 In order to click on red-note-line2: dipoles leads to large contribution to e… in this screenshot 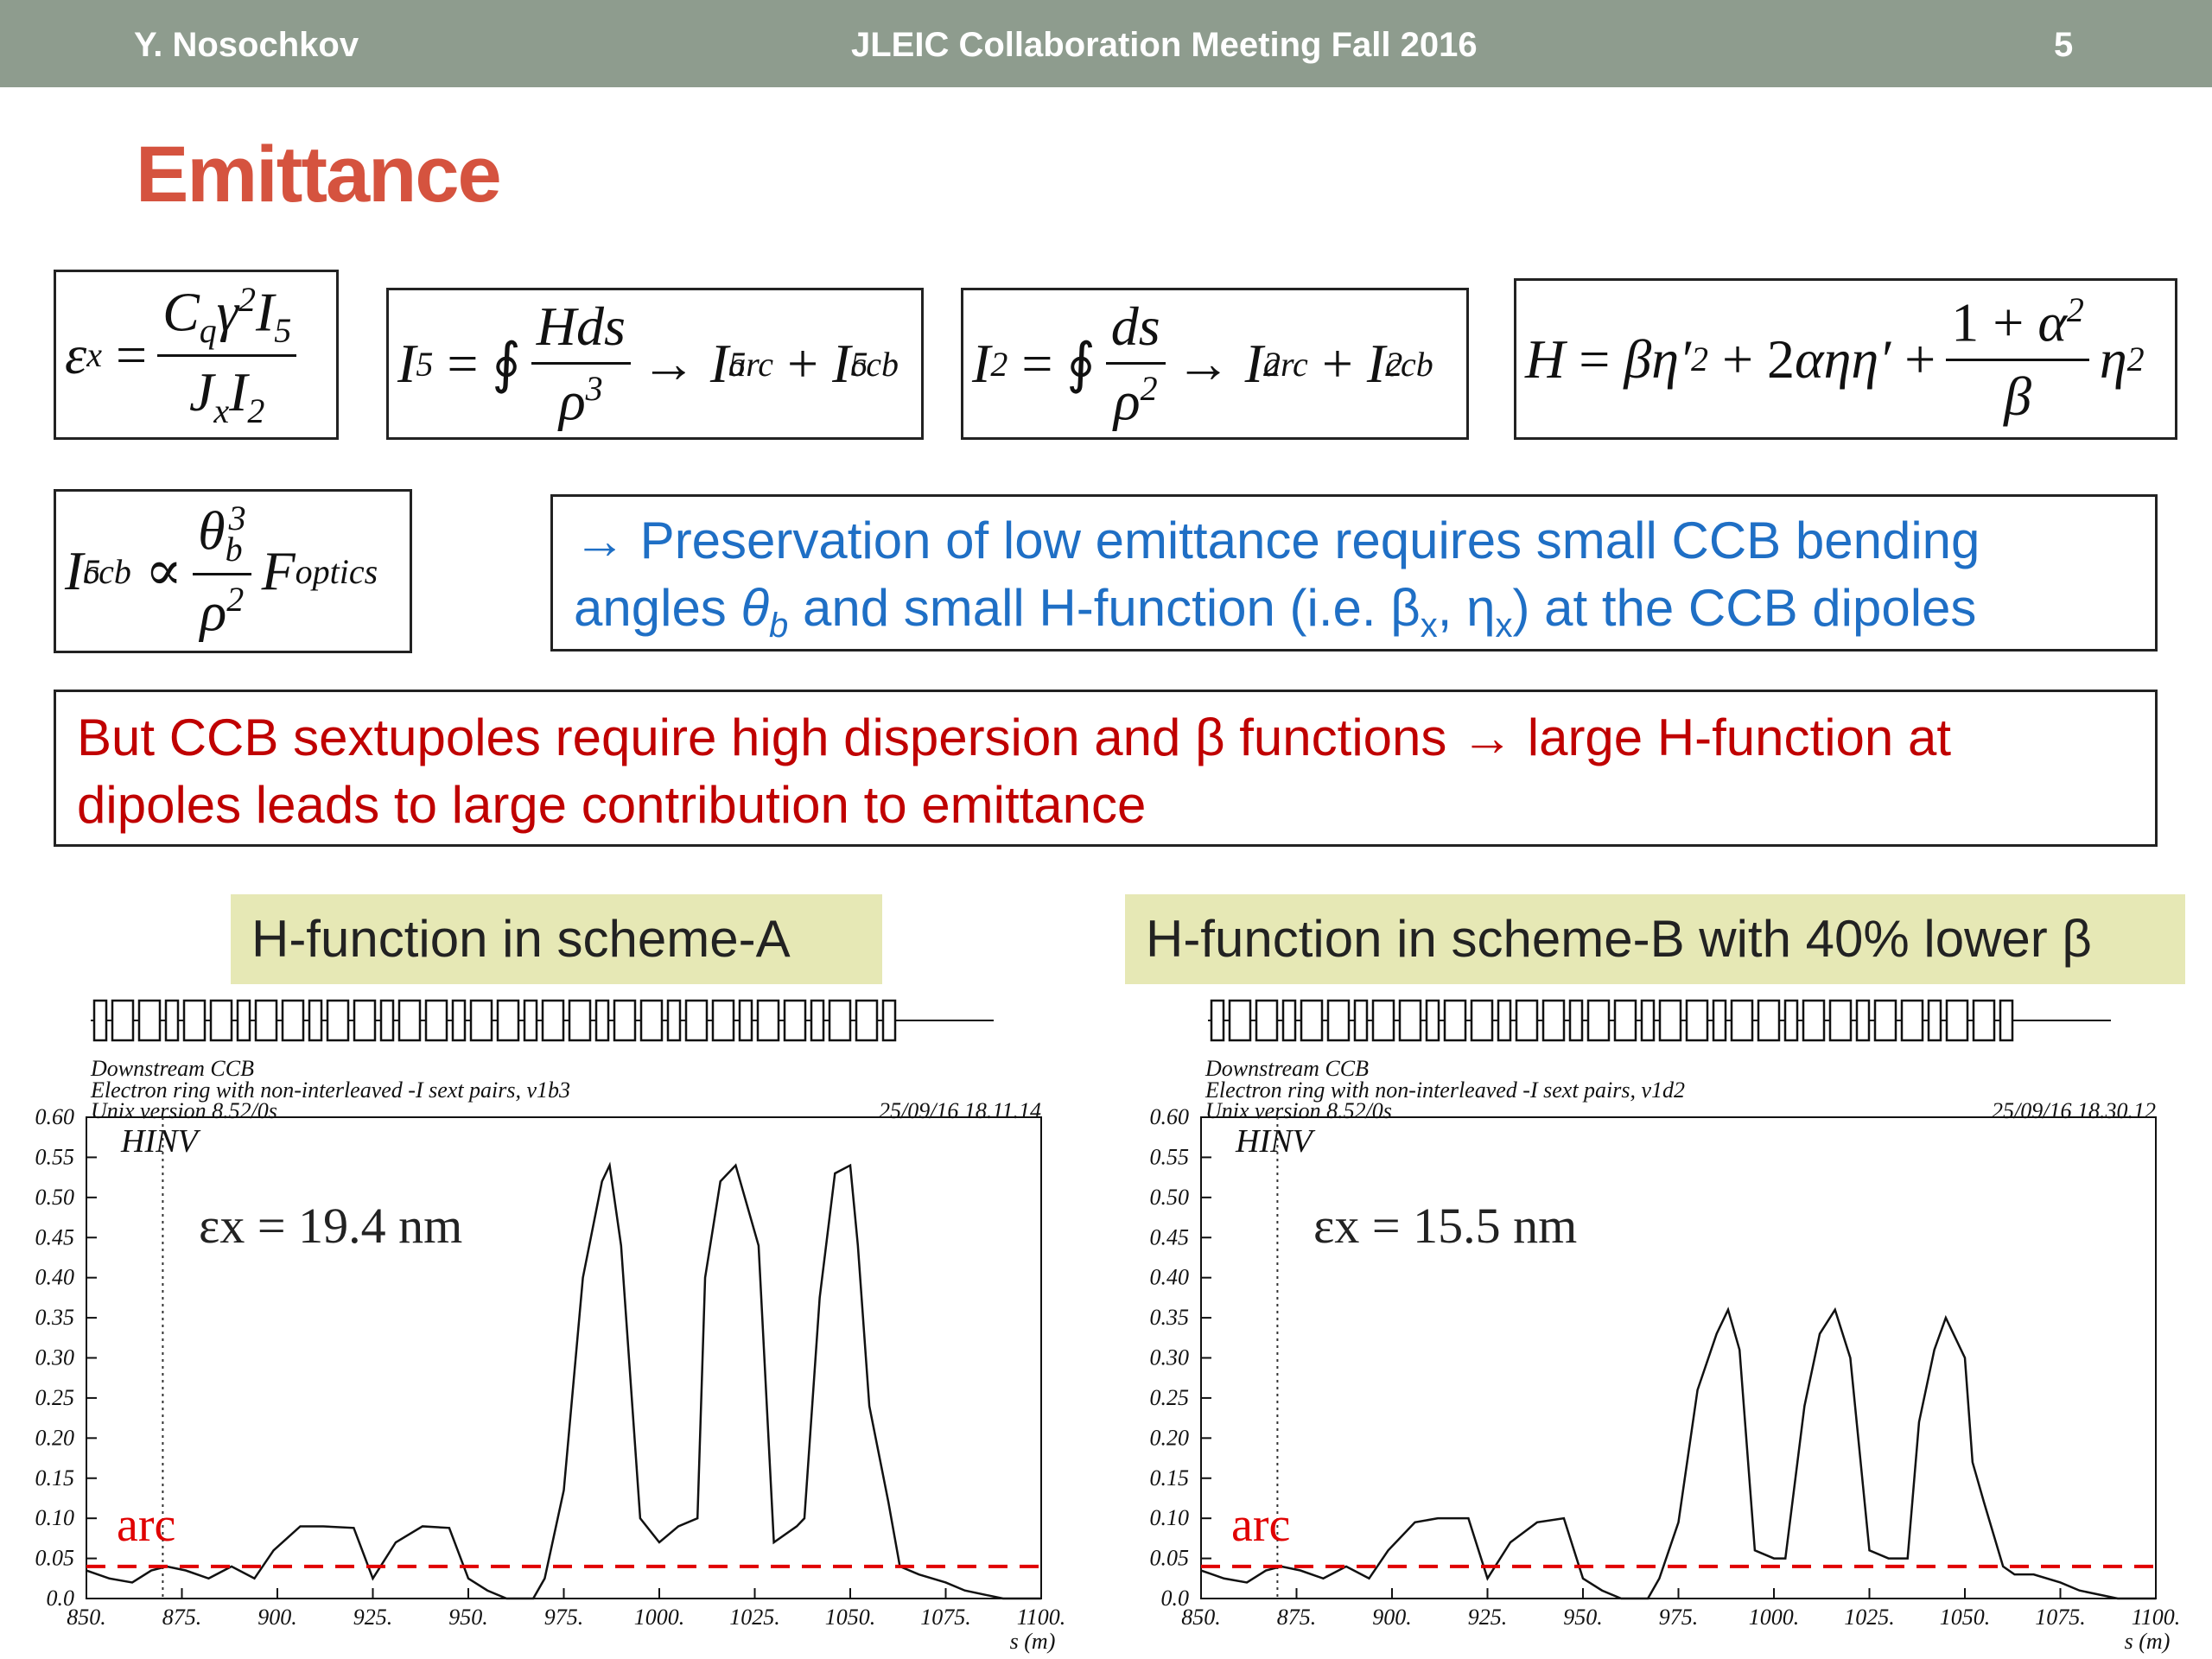, I will do `click(612, 805)`.